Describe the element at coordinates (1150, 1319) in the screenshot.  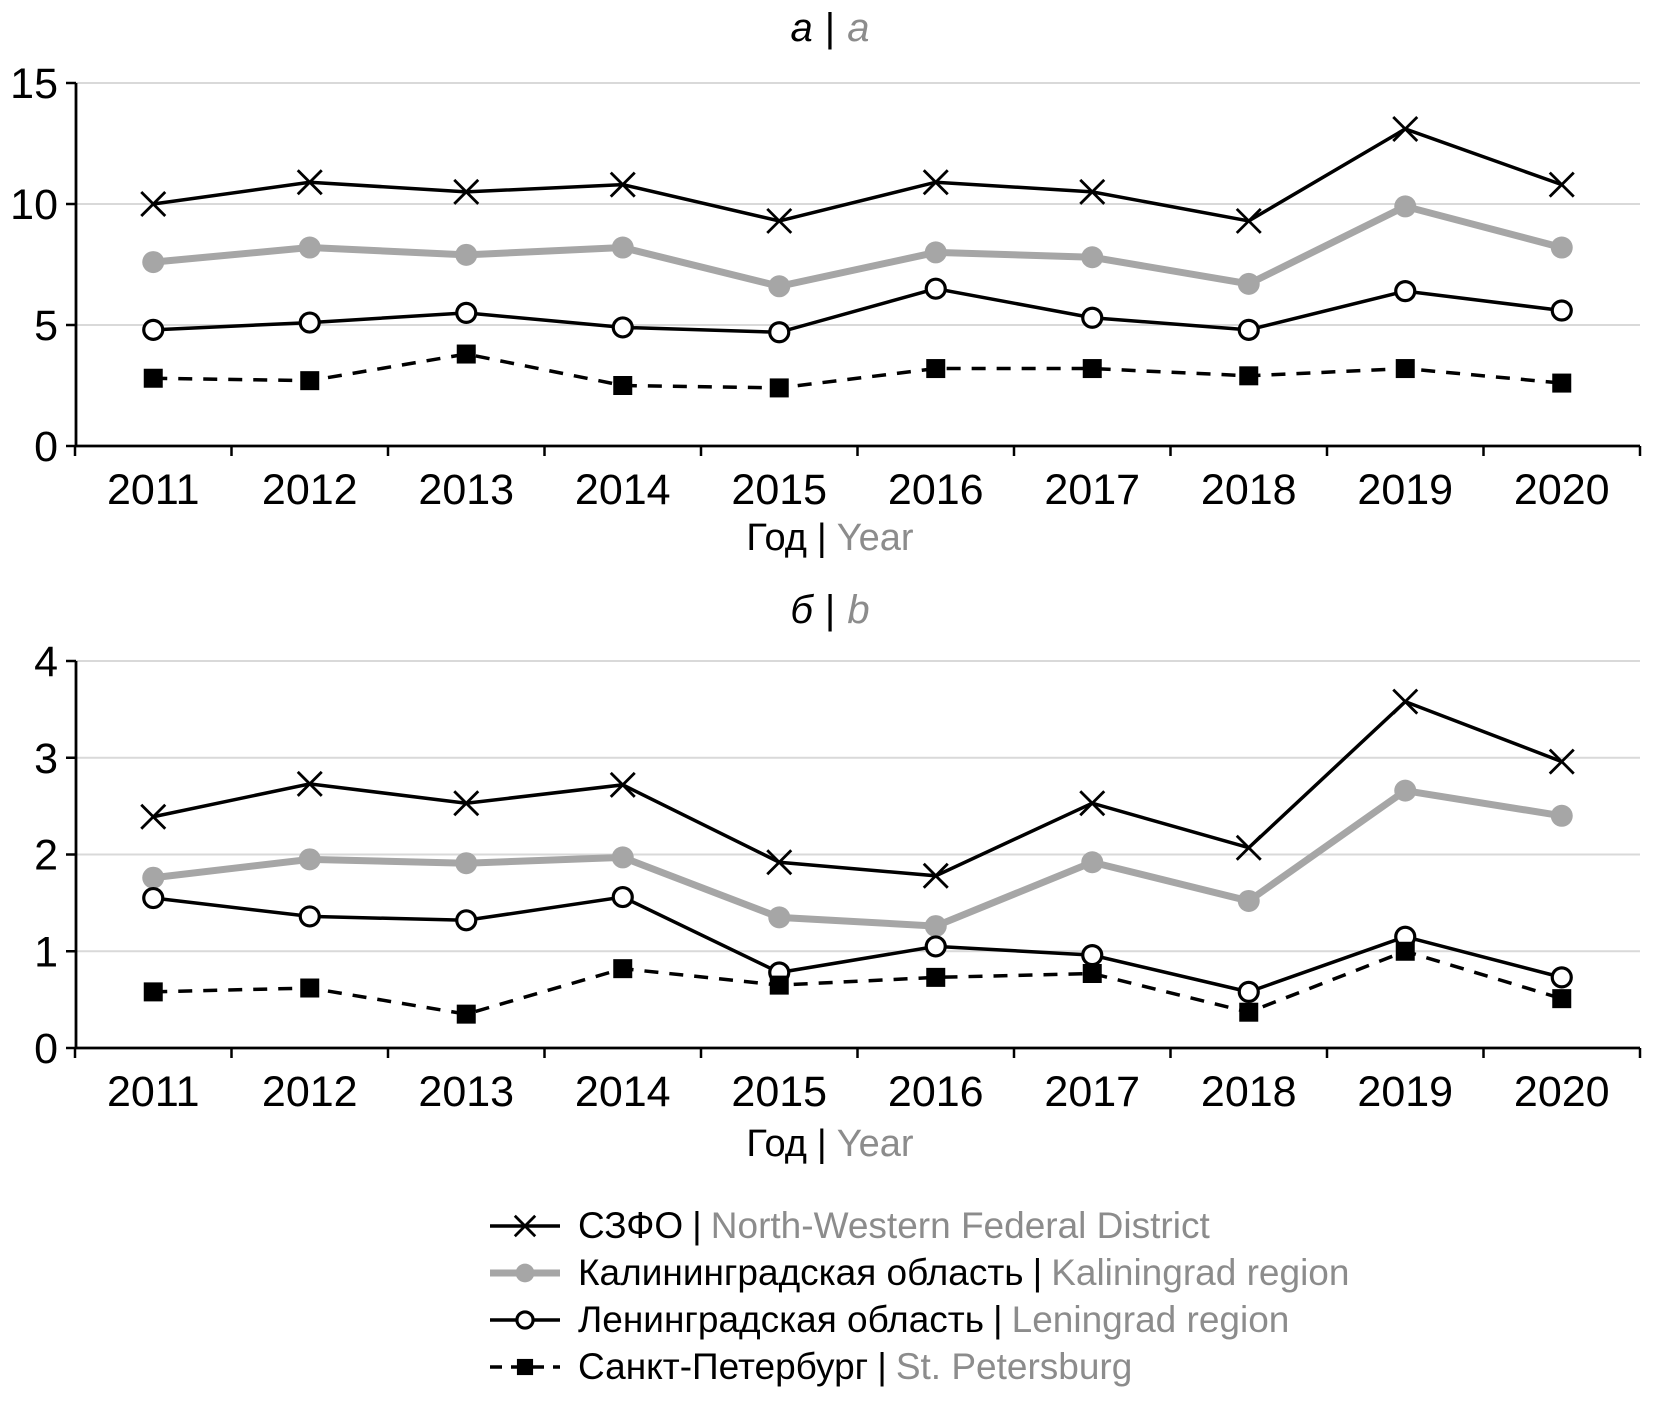
I see `legend-label-en: Leningrad region` at that location.